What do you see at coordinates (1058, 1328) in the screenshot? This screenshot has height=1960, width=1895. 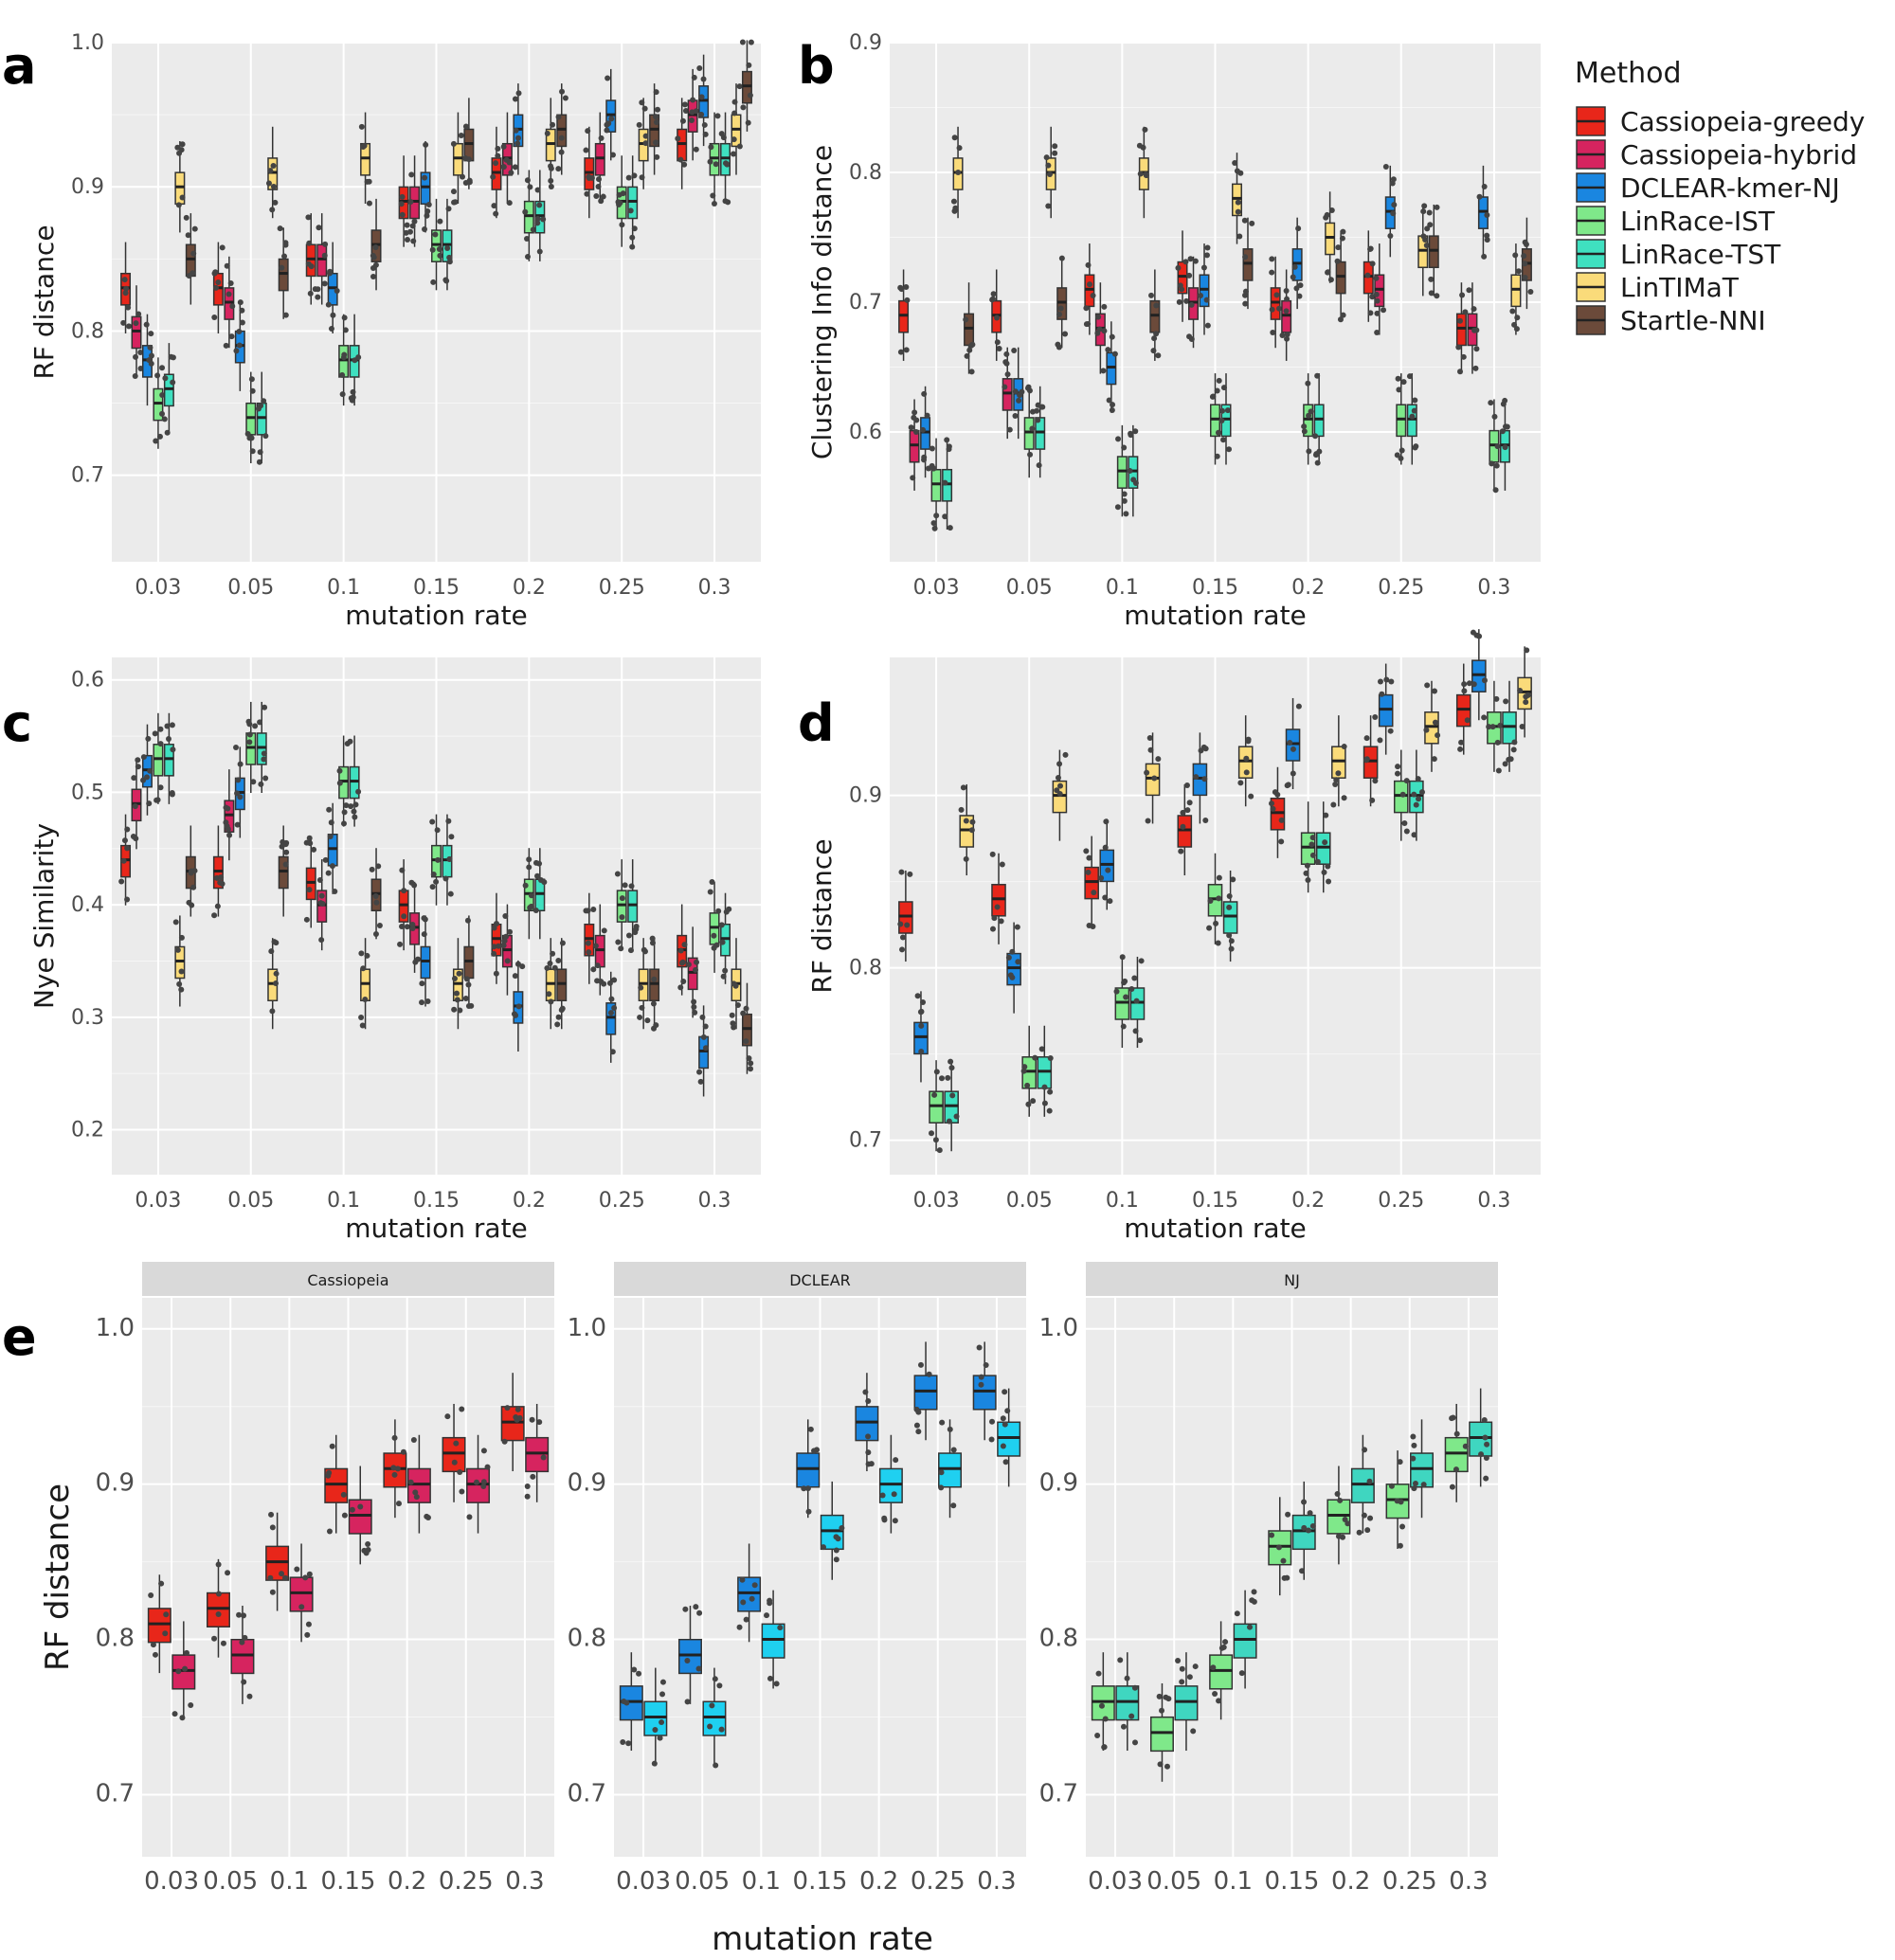 I see `y-tick-label: 1.0` at bounding box center [1058, 1328].